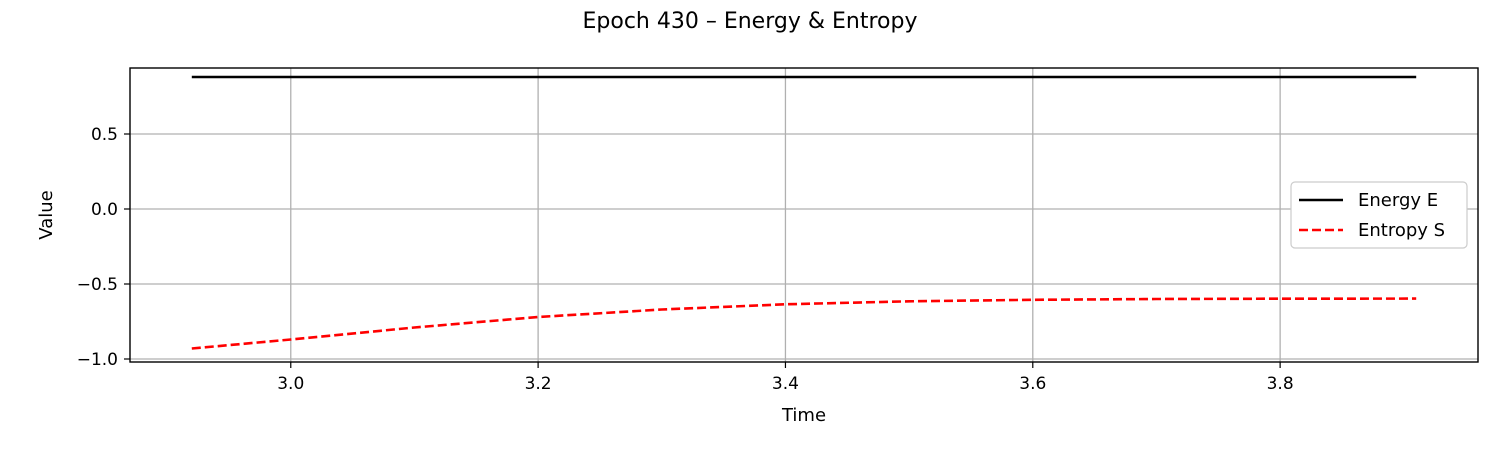  What do you see at coordinates (290, 384) in the screenshot?
I see `x-tick-label: 3.0` at bounding box center [290, 384].